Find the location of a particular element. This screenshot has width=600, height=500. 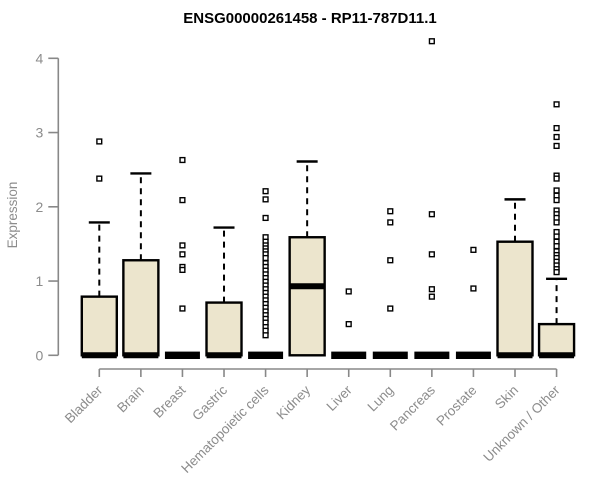

x-tick-label: Pancreas is located at coordinates (412, 407).